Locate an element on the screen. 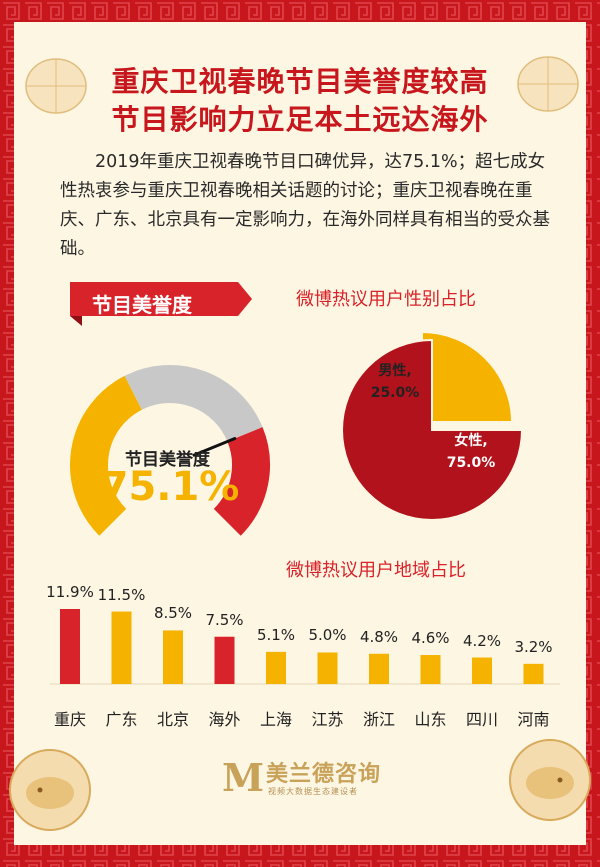 This screenshot has width=600, height=867. page-title-line1: 重庆卫视春晚节目美誉度较高 is located at coordinates (300, 81).